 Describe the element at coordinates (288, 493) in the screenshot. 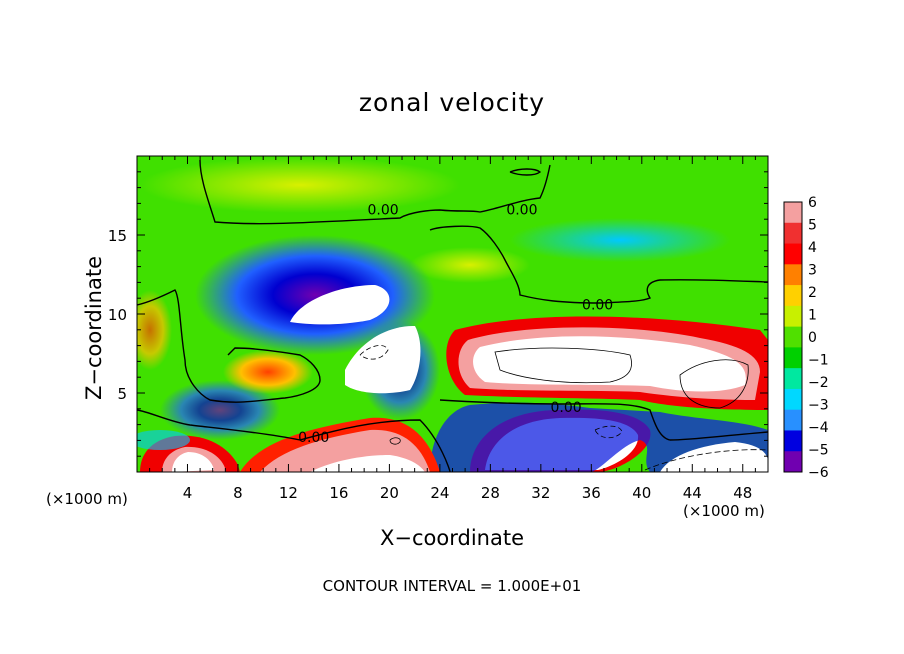

I see `x-tick-label: 12` at that location.